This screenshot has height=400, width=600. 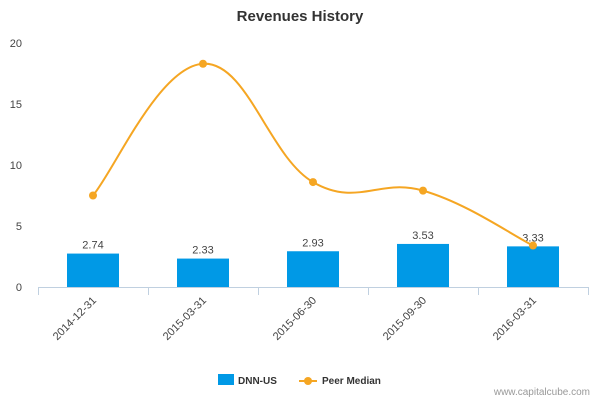 I want to click on bar-data-label: 2.93, so click(x=312, y=243).